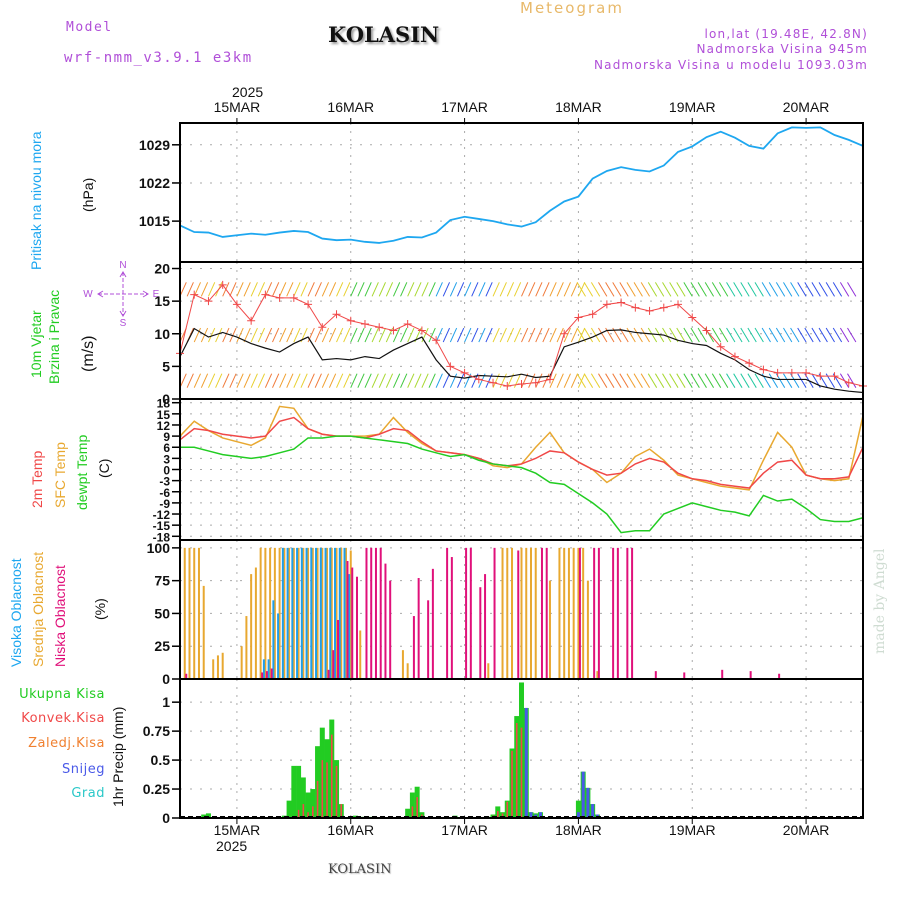  Describe the element at coordinates (66, 743) in the screenshot. I see `legend-frz-precip: Zaledj.Kisa` at that location.